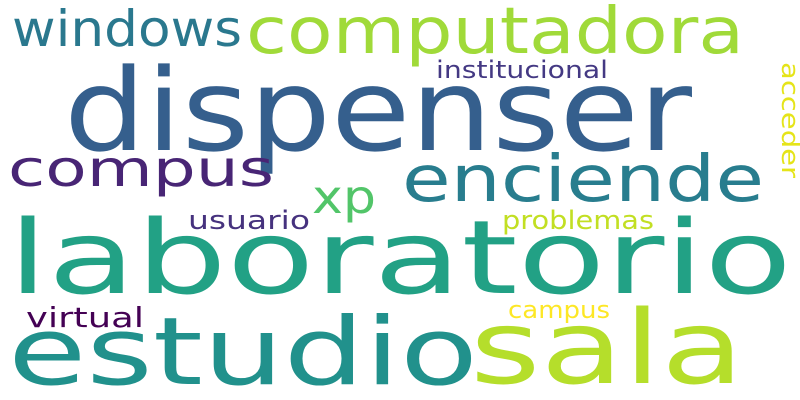 This screenshot has height=400, width=800. What do you see at coordinates (249, 221) in the screenshot?
I see `word-usuario: usuario` at bounding box center [249, 221].